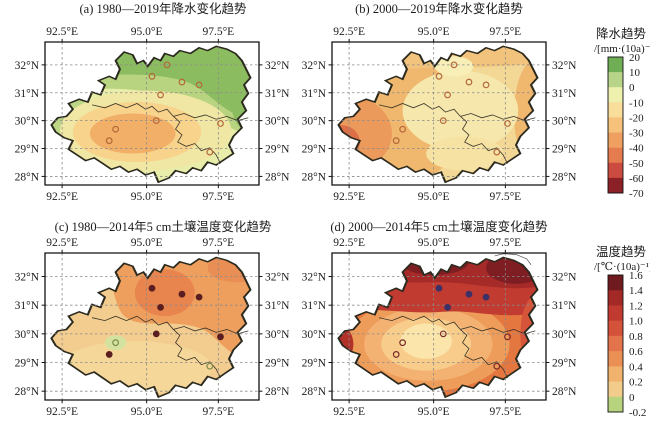 The width and height of the screenshot is (650, 434). Describe the element at coordinates (636, 149) in the screenshot. I see `colorbar-tick-label: -40` at that location.